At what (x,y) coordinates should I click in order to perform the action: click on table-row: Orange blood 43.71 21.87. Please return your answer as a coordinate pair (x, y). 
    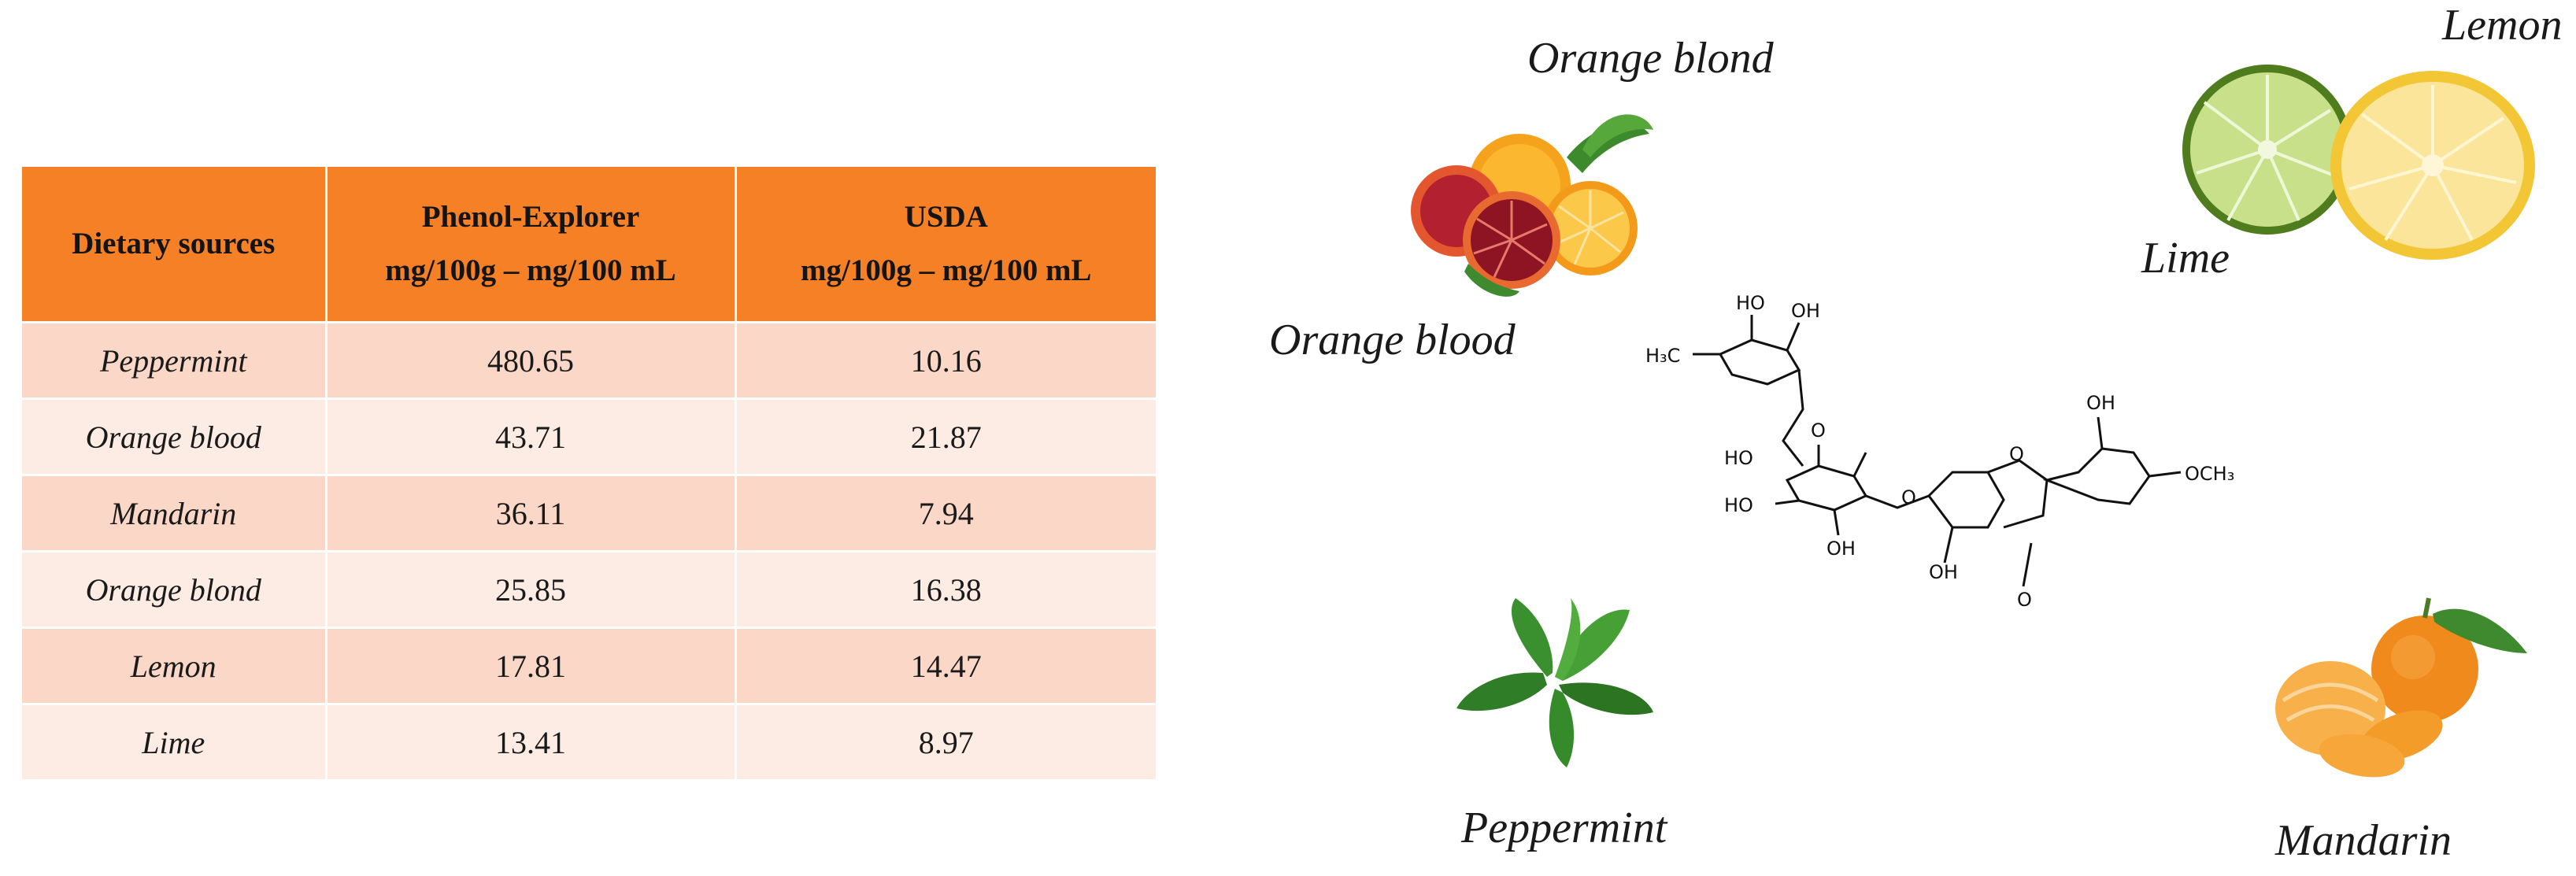
    Looking at the image, I should click on (589, 436).